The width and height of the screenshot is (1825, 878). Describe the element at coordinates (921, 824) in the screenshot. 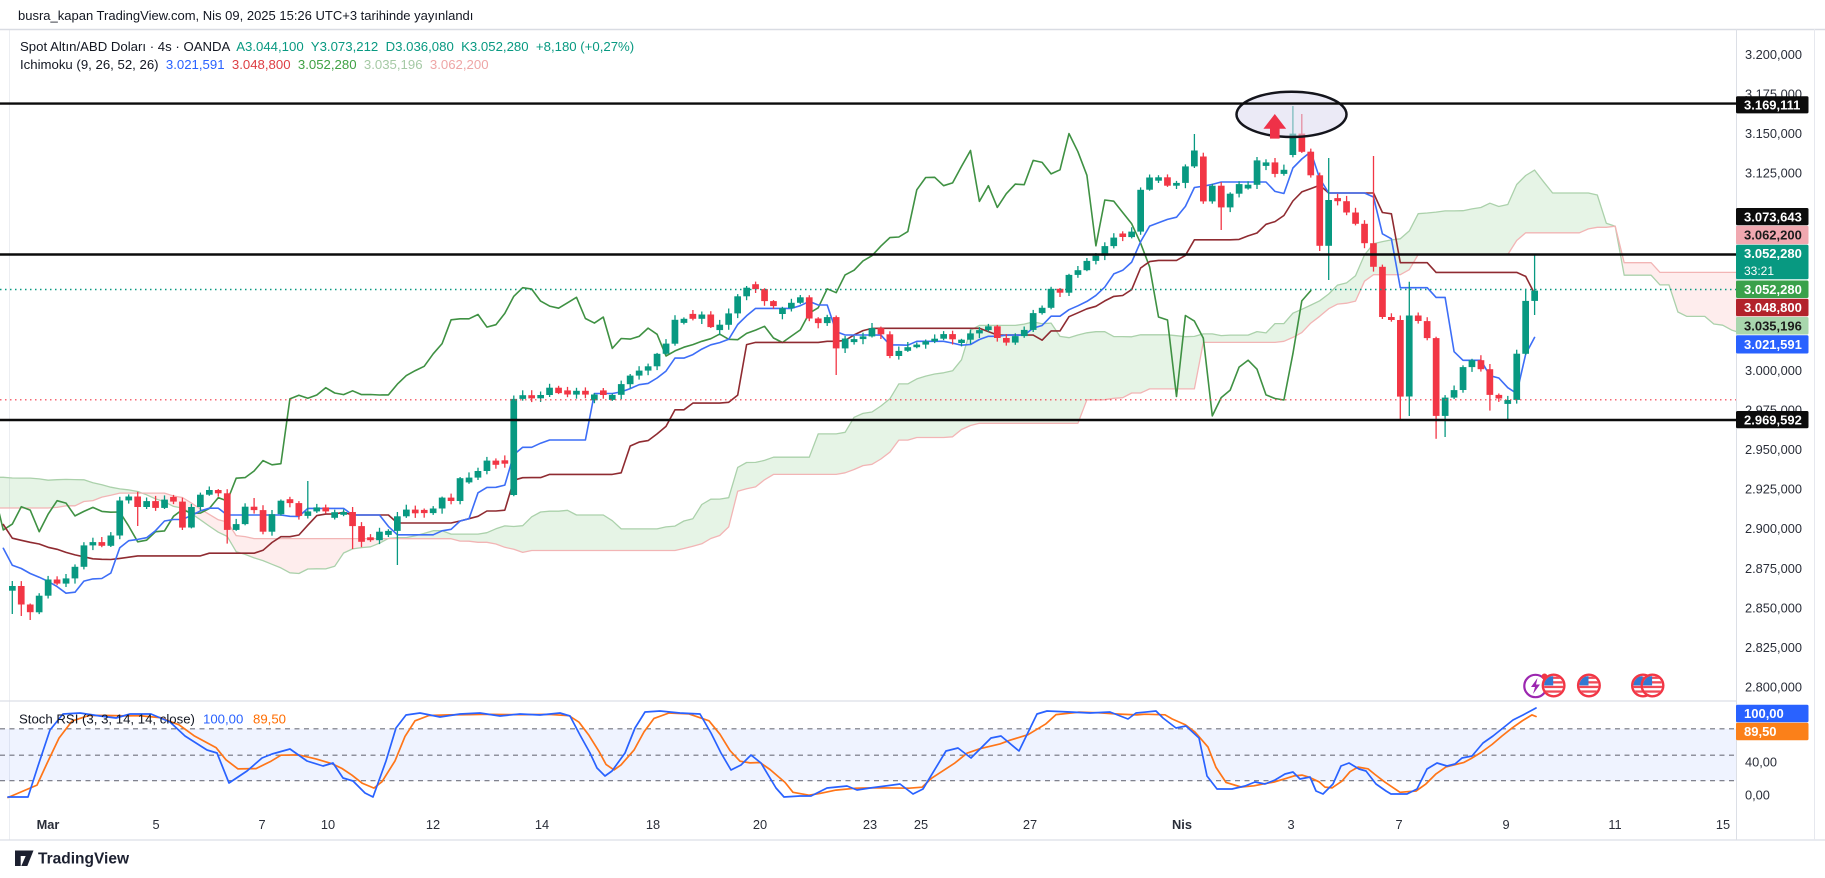

I see `svg-text: 25` at that location.